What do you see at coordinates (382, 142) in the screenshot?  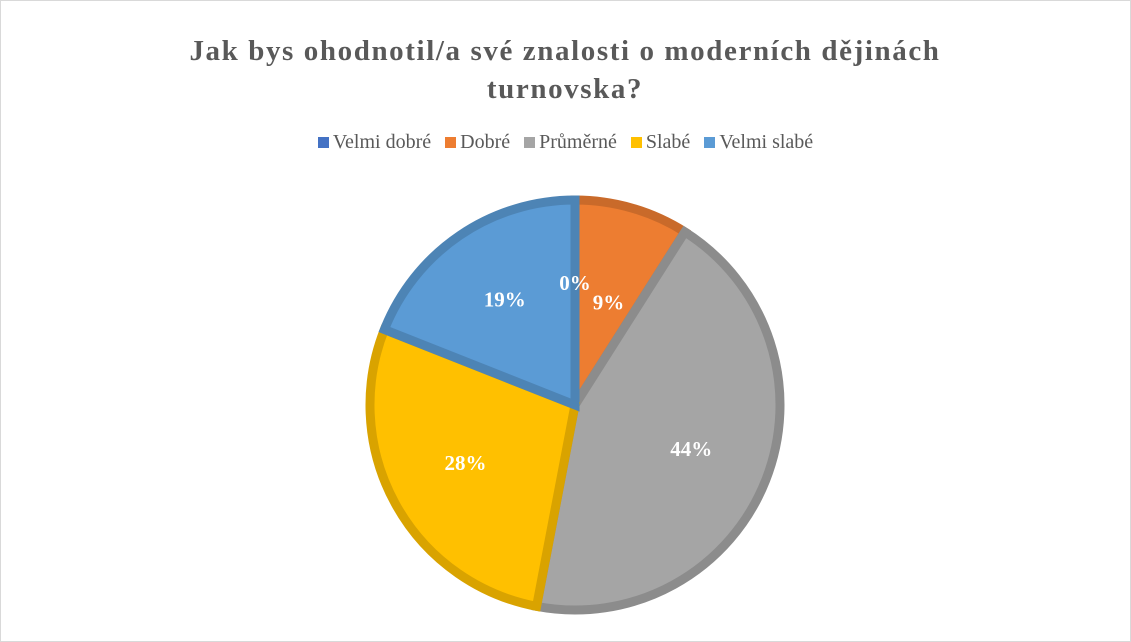 I see `legend-label: Velmi dobré` at bounding box center [382, 142].